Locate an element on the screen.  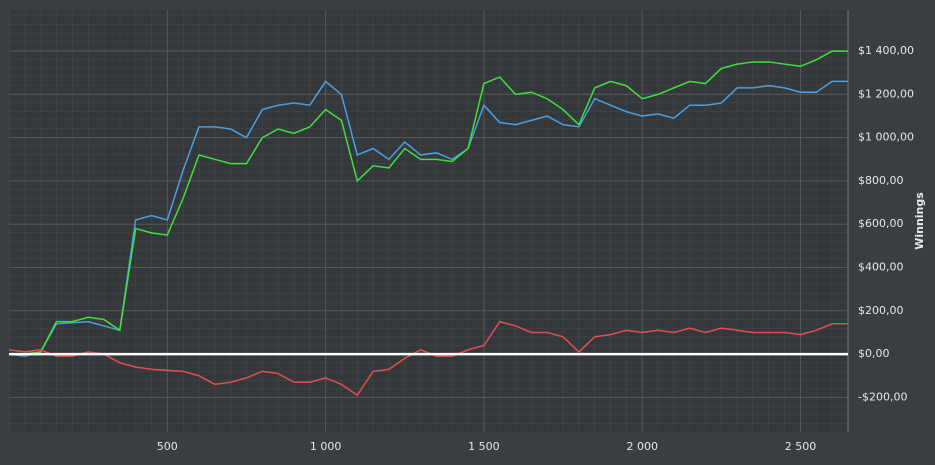
y-tick-label: -$200,00 is located at coordinates (882, 396).